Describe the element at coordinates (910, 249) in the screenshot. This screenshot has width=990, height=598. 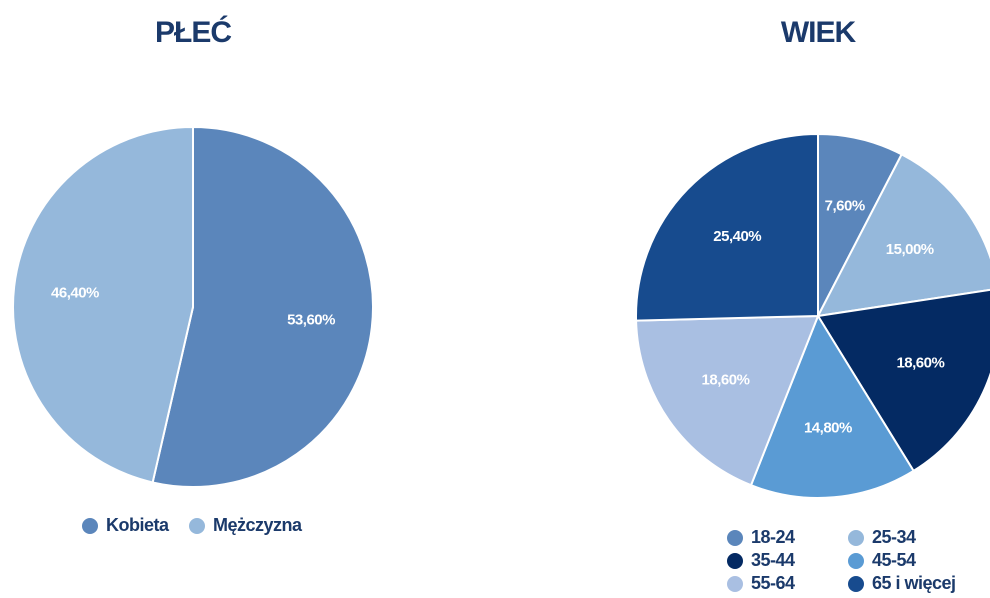
I see `data-label: 15,00%` at that location.